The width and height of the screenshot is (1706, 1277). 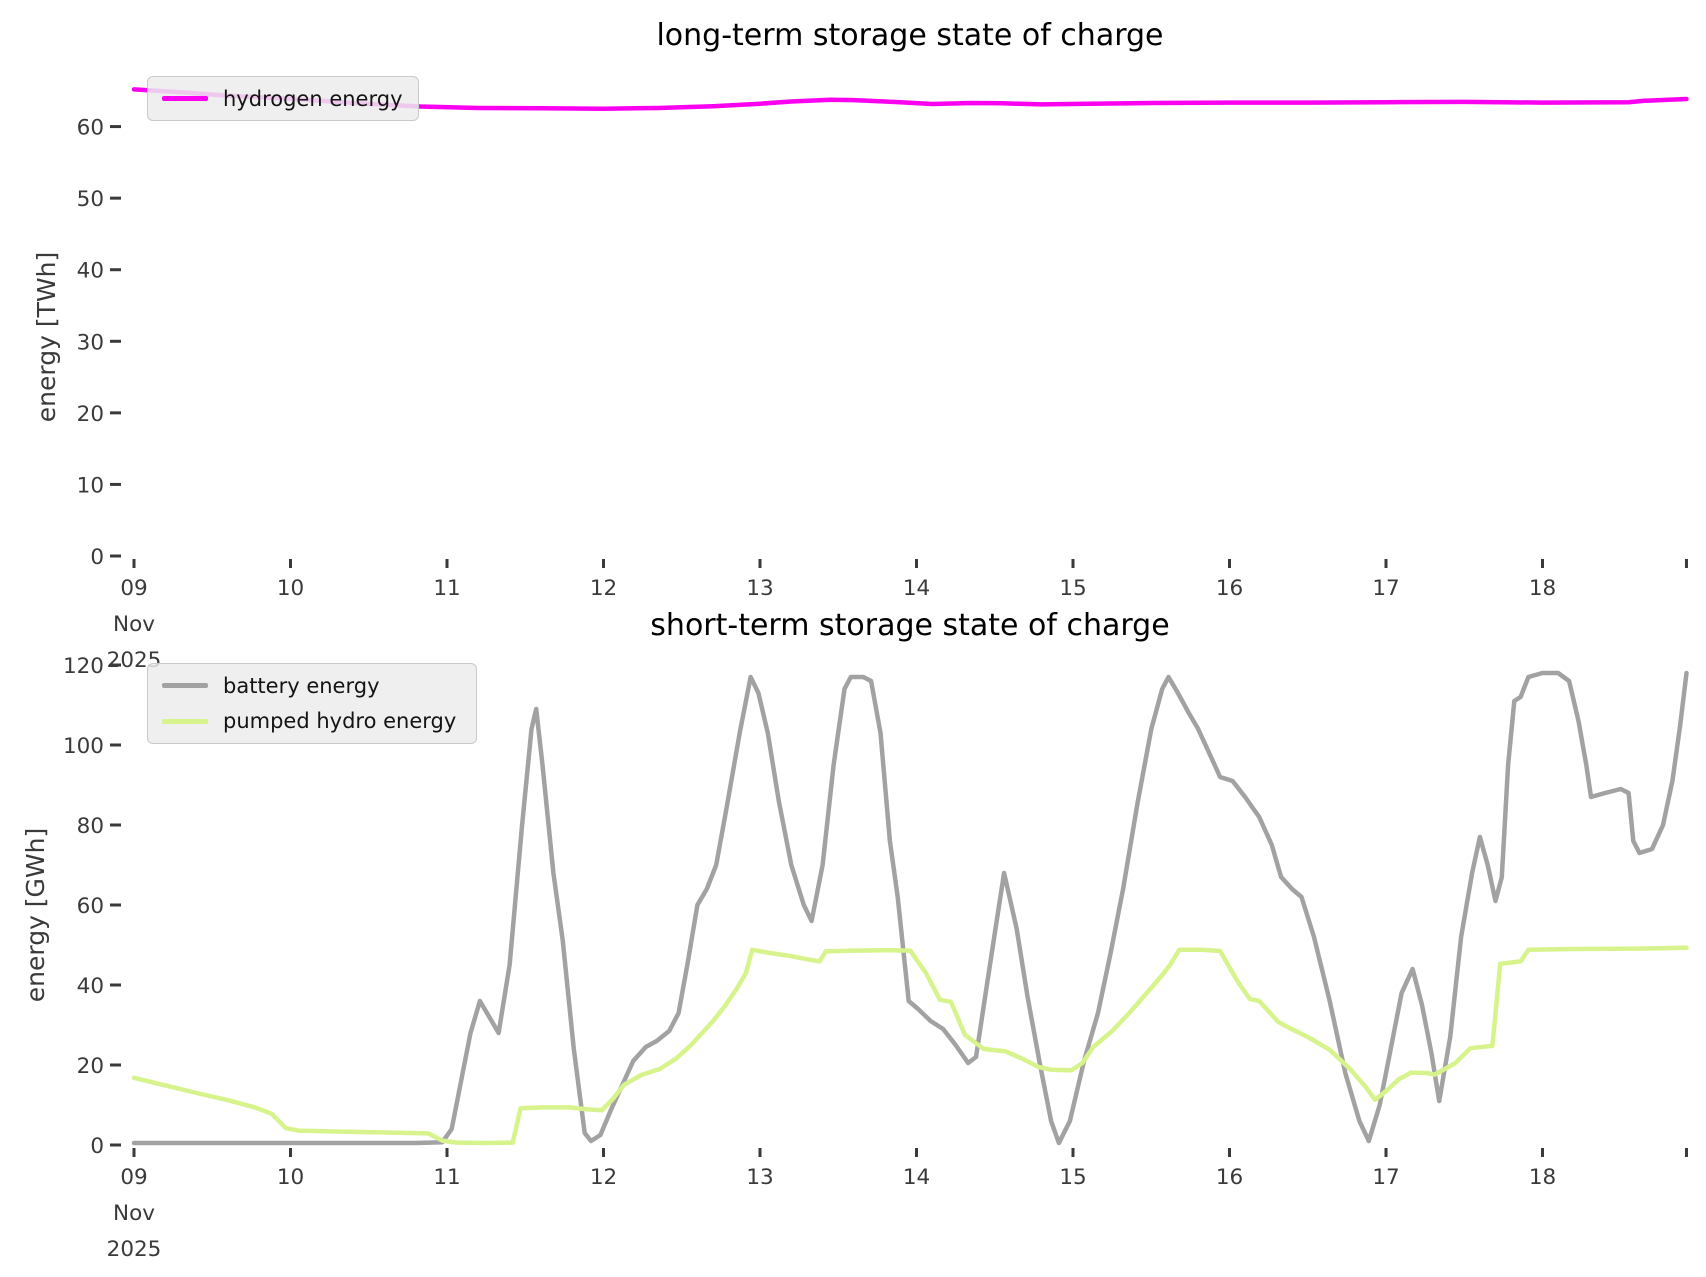 What do you see at coordinates (35, 915) in the screenshot?
I see `short-term-y-axis-label: energy [GWh]` at bounding box center [35, 915].